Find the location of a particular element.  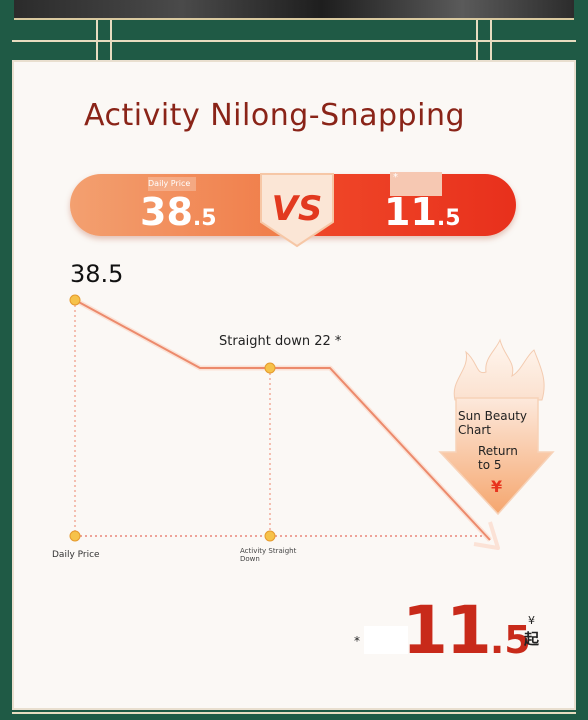

x-label-activity-down: Activity Straight Down is located at coordinates (268, 555).